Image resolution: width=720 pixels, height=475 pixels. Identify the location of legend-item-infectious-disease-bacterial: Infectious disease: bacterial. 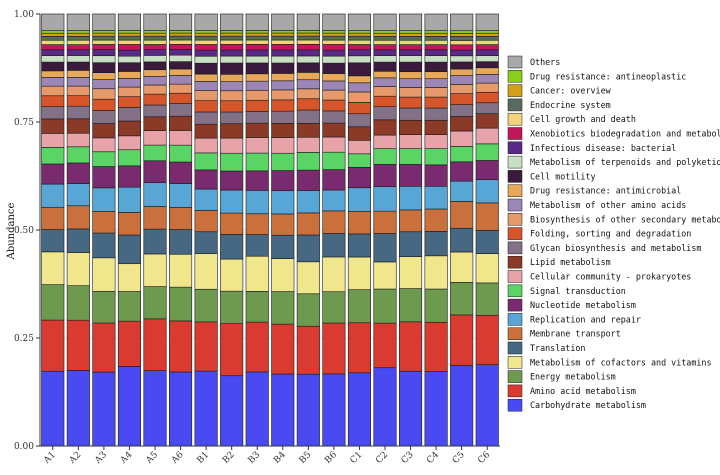
(591, 148).